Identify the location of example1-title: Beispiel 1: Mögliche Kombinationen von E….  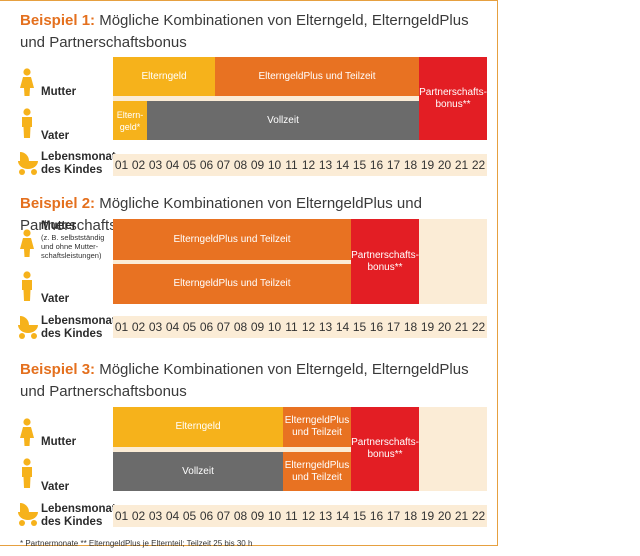
(255, 32).